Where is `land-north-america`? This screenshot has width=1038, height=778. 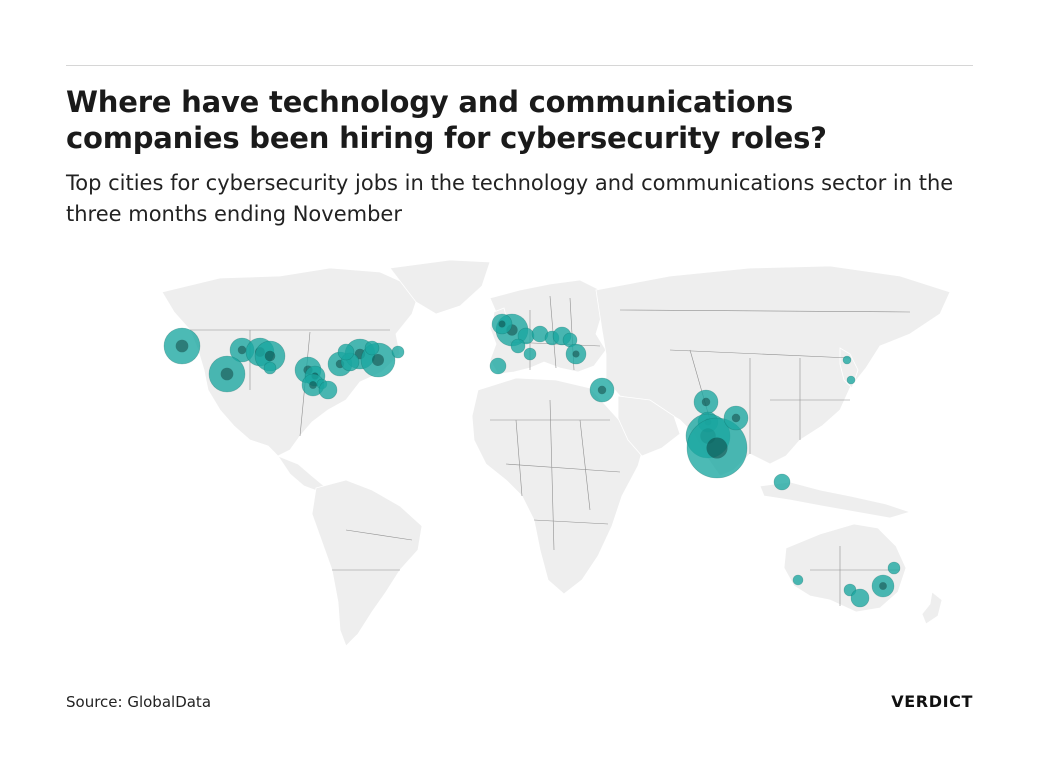 land-north-america is located at coordinates (291, 362).